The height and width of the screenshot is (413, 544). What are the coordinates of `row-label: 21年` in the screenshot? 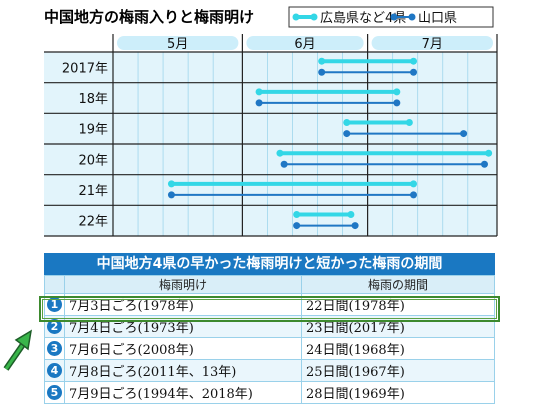 It's located at (93, 191).